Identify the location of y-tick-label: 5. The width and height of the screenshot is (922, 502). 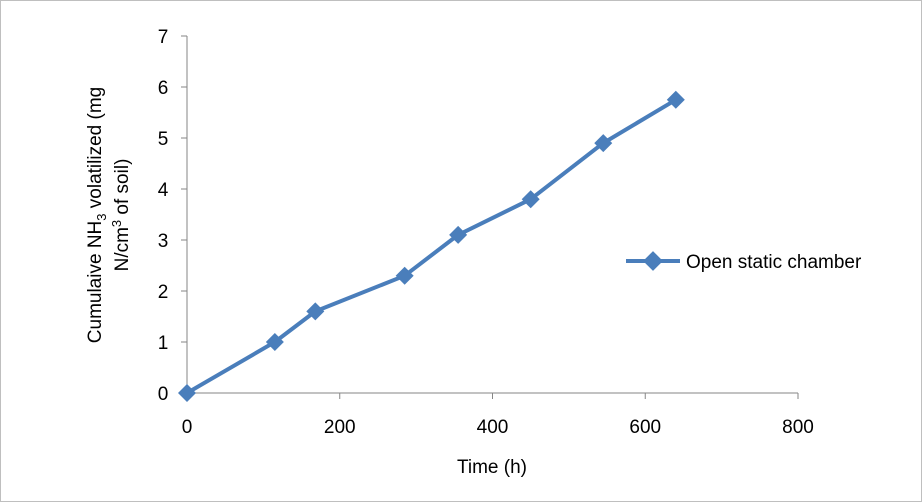
(163, 139).